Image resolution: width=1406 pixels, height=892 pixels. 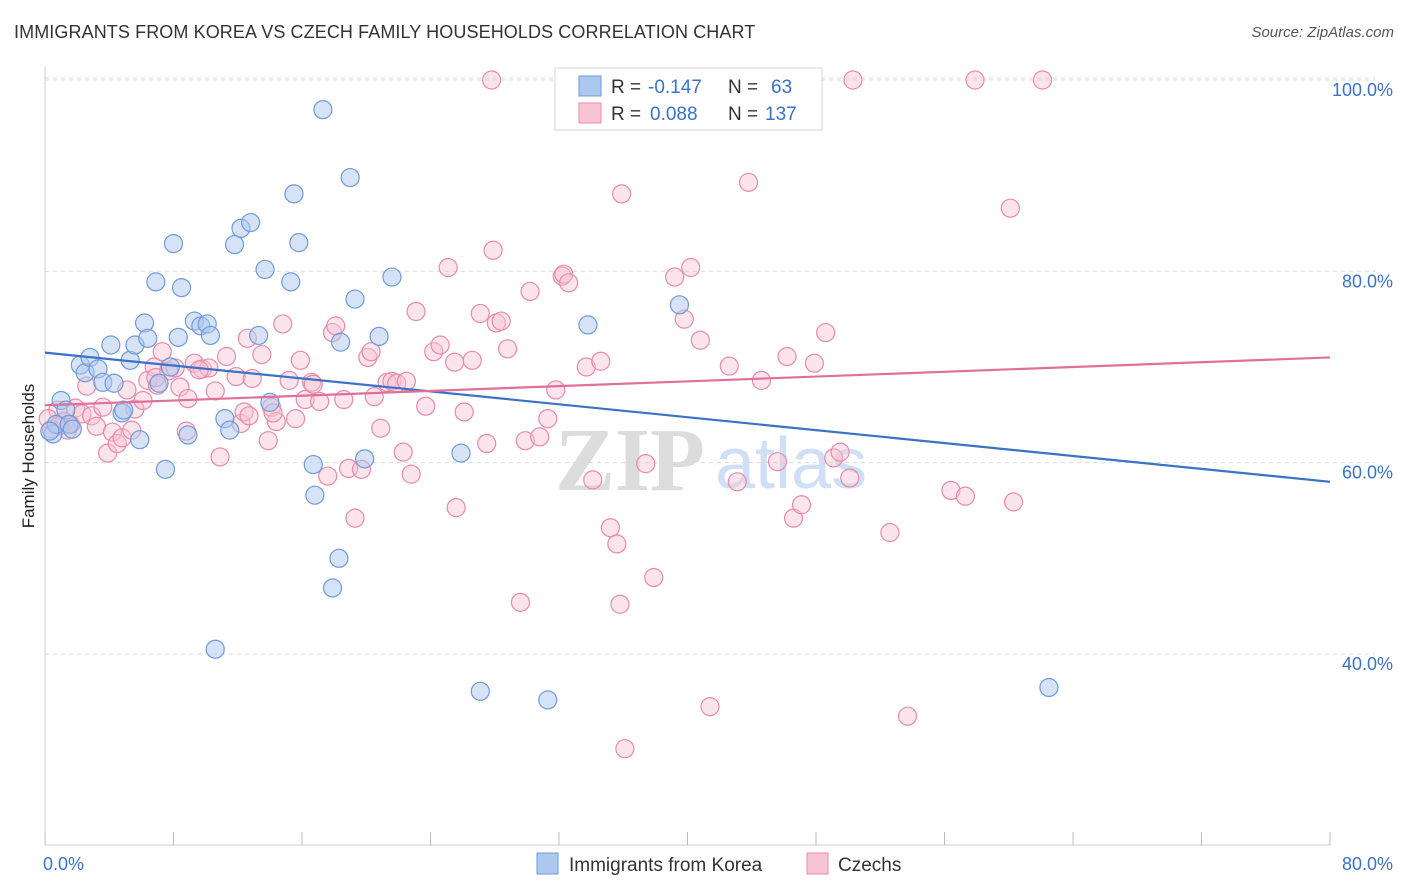 I want to click on legend-czech-swatch, so click(x=817, y=863).